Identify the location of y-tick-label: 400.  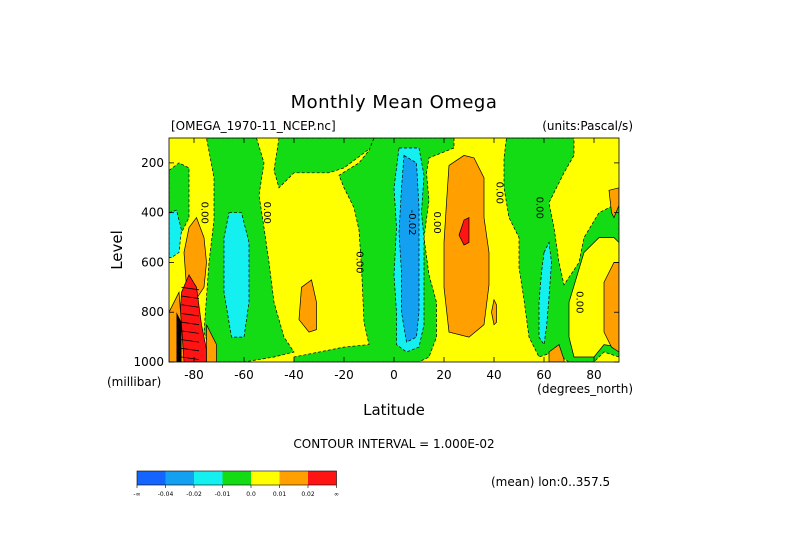
(152, 213).